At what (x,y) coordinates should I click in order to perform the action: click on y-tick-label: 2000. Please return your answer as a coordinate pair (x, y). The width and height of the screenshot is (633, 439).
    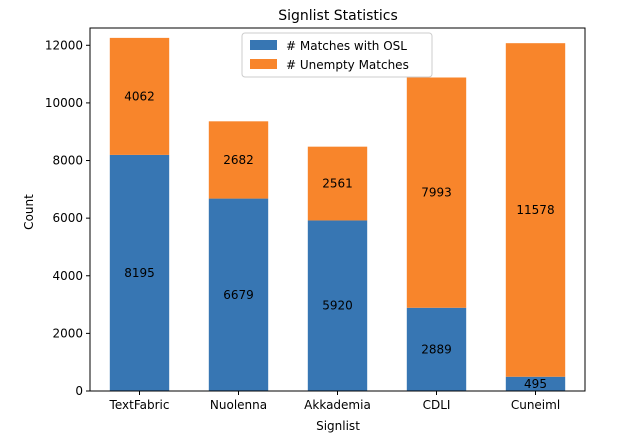
    Looking at the image, I should click on (67, 333).